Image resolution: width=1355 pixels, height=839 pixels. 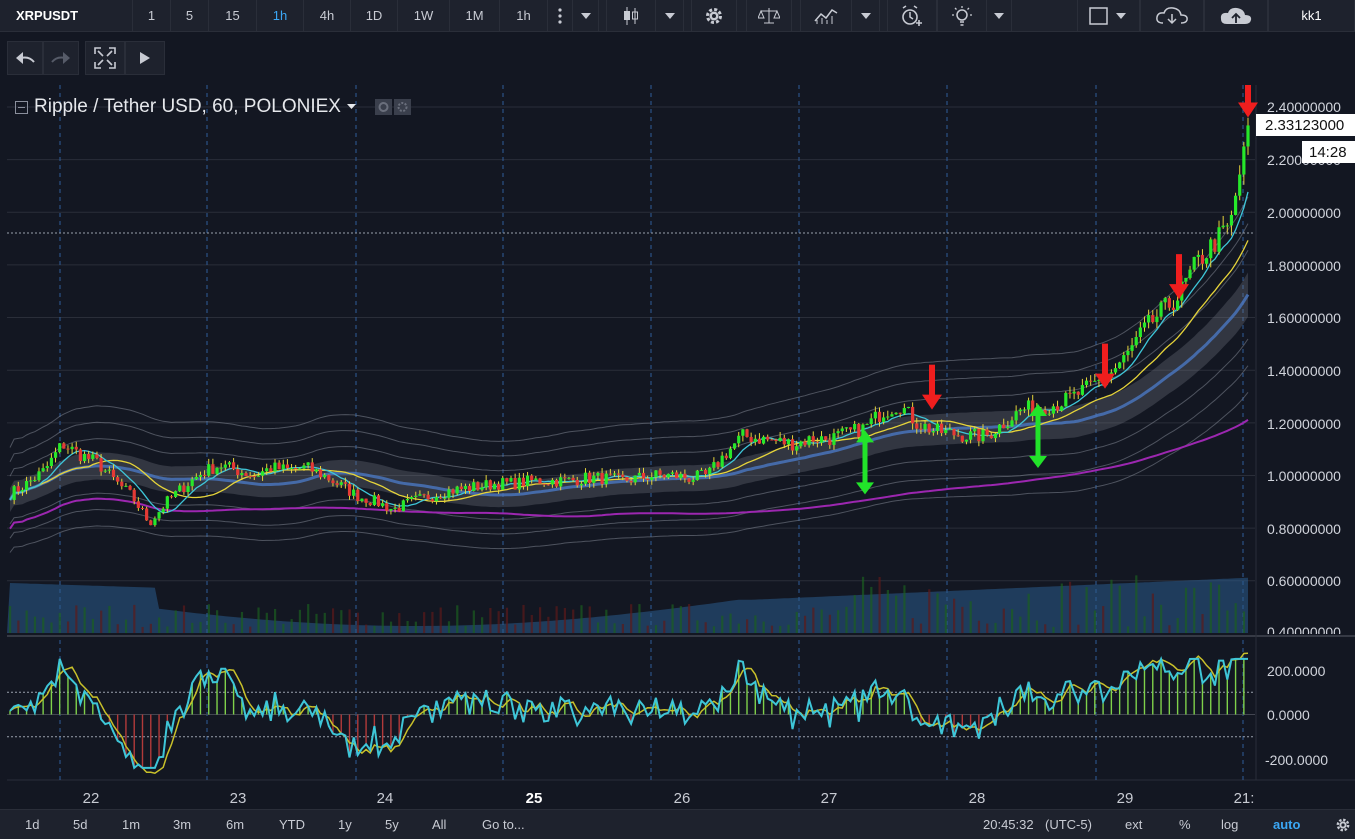 What do you see at coordinates (61, 58) in the screenshot?
I see `redo-icon` at bounding box center [61, 58].